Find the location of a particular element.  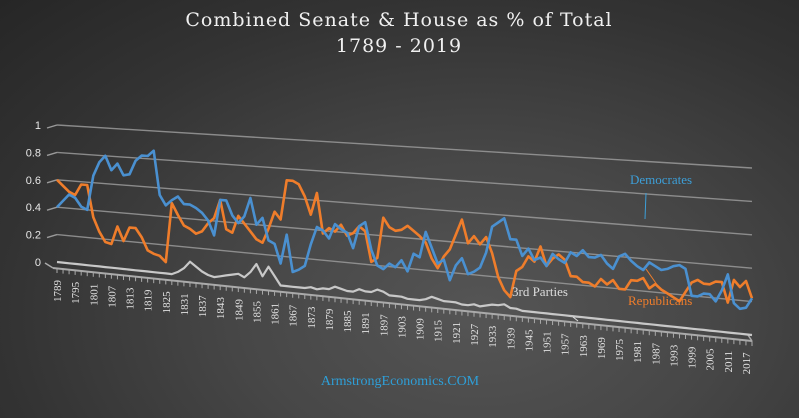

x-tick-label: 1921 is located at coordinates (457, 333).